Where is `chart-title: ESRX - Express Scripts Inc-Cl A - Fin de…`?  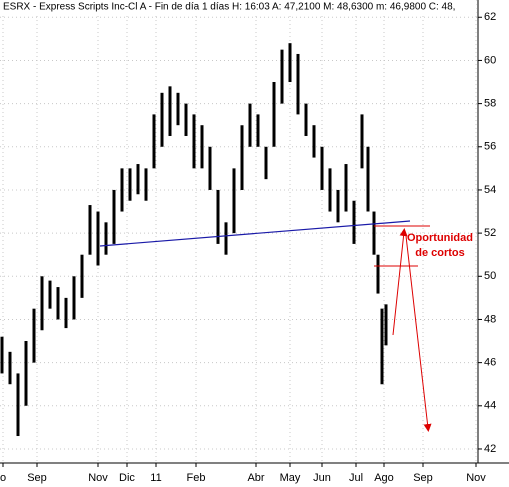
chart-title: ESRX - Express Scripts Inc-Cl A - Fin de… is located at coordinates (229, 7).